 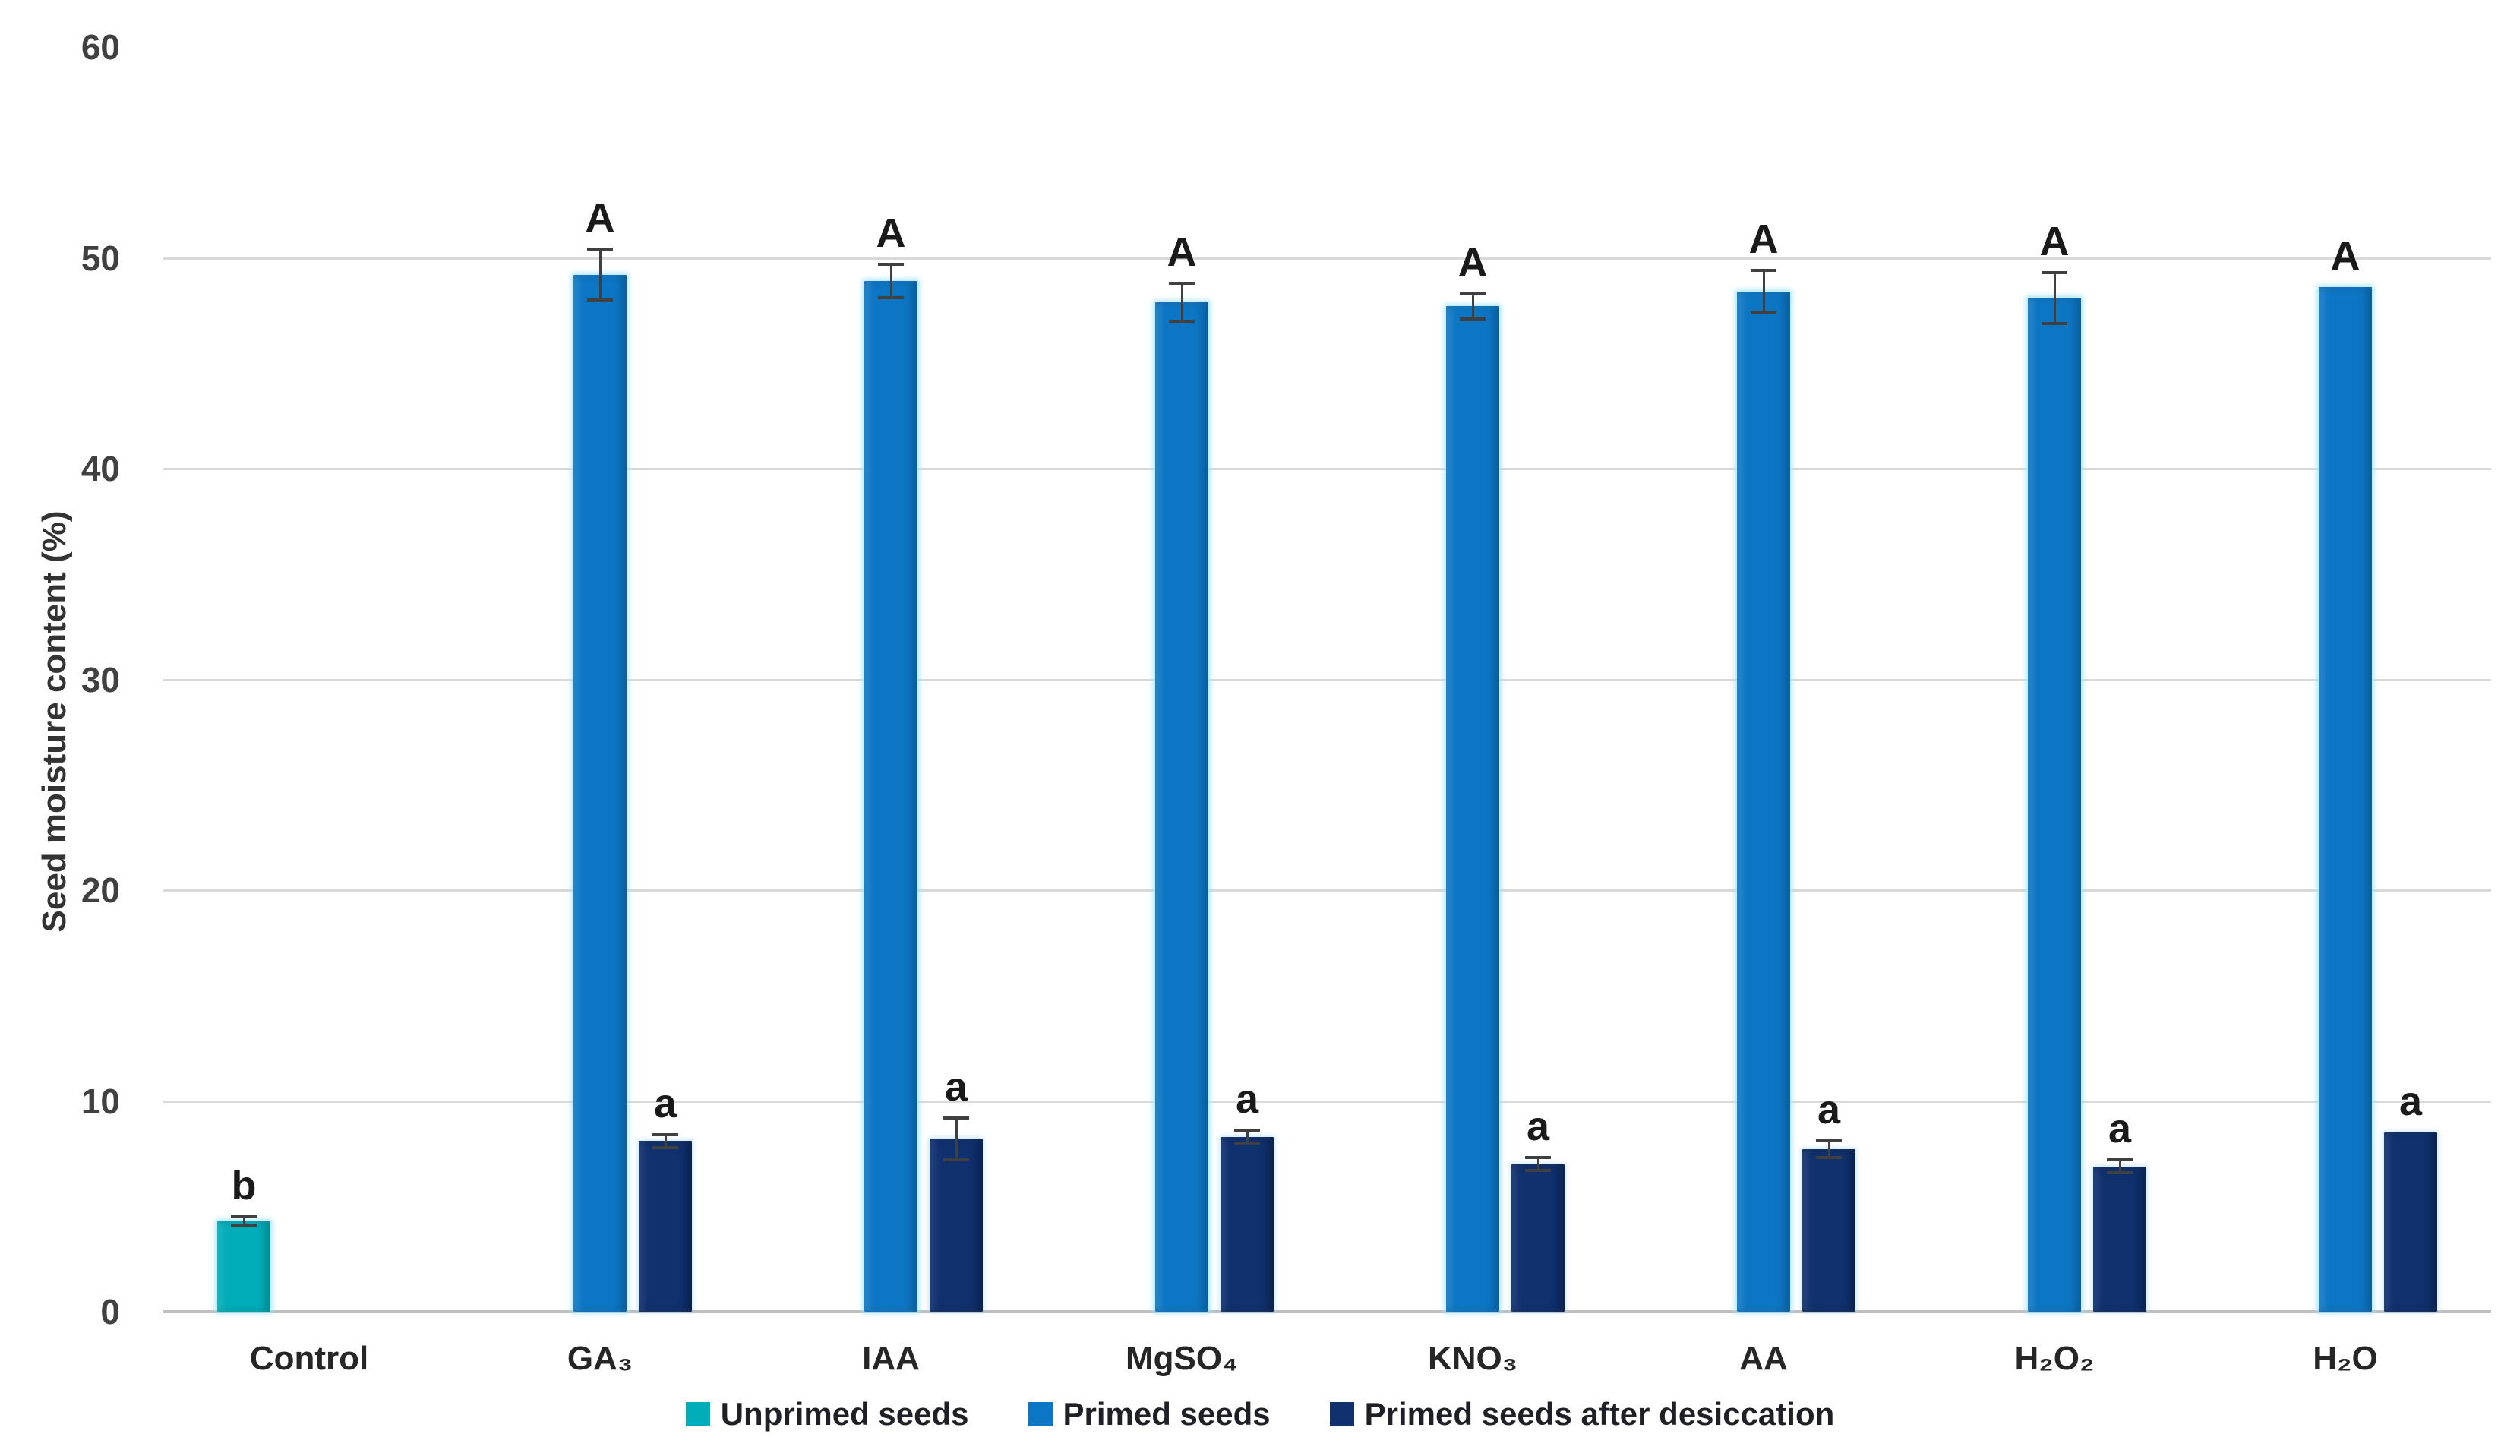 I want to click on legend-label: Unprimed seeds, so click(x=844, y=1414).